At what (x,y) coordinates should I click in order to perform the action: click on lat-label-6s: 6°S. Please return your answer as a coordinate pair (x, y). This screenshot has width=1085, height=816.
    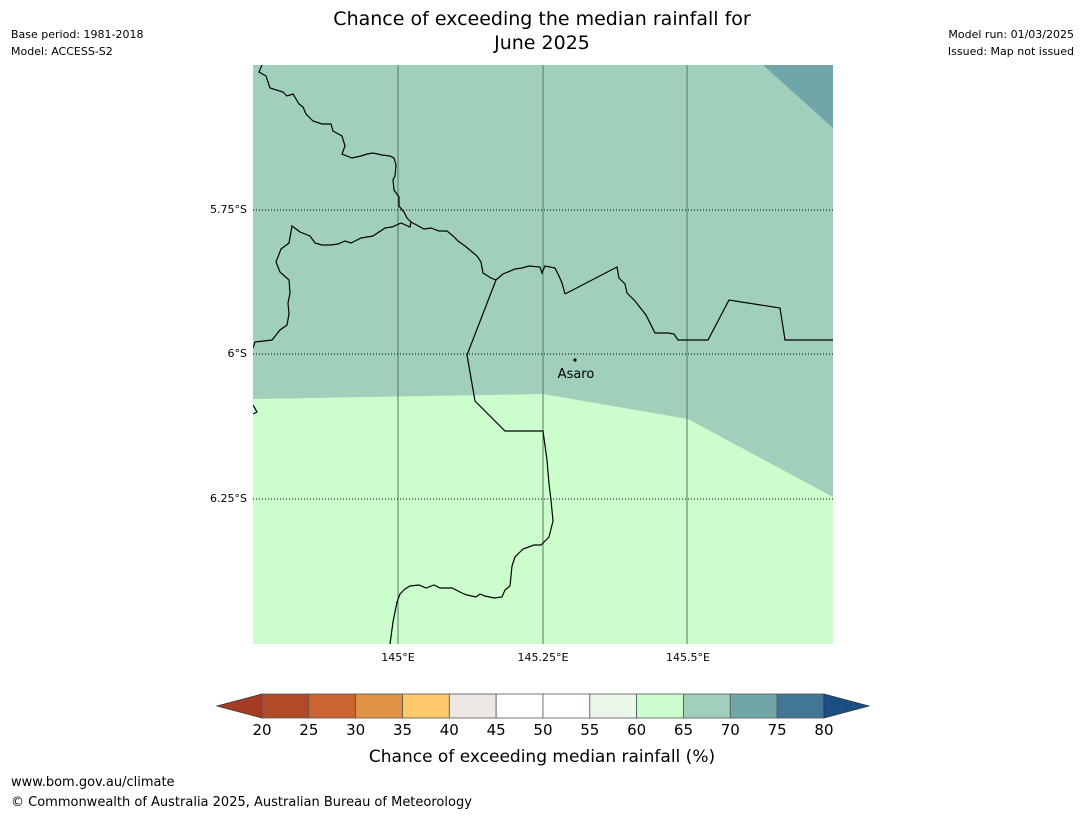
    Looking at the image, I should click on (237, 353).